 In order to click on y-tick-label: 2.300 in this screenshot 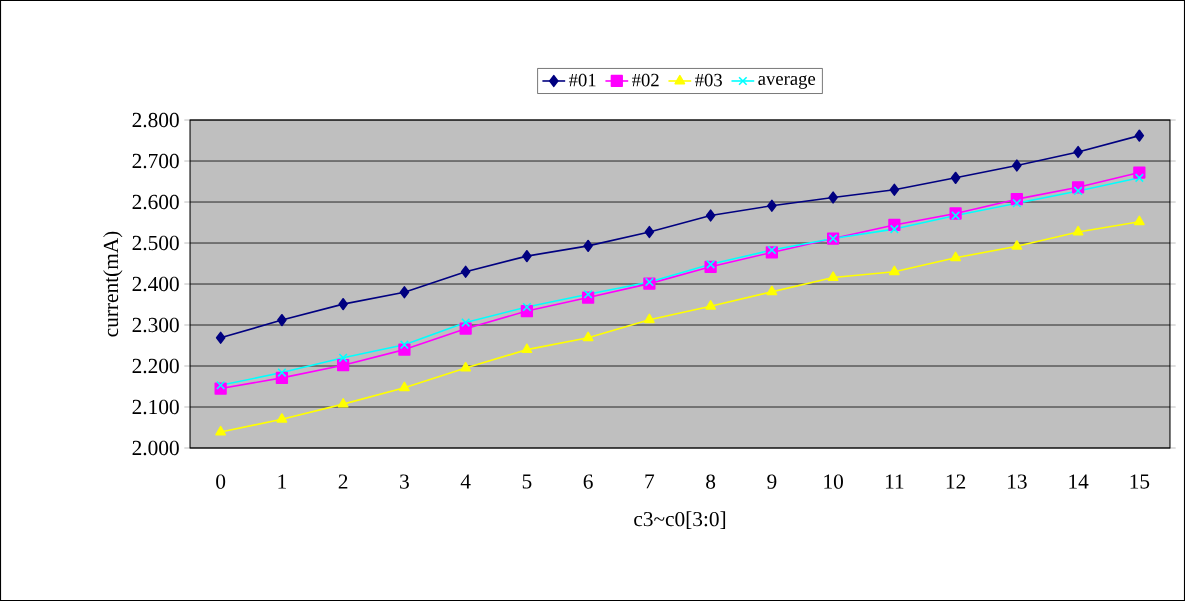, I will do `click(155, 325)`.